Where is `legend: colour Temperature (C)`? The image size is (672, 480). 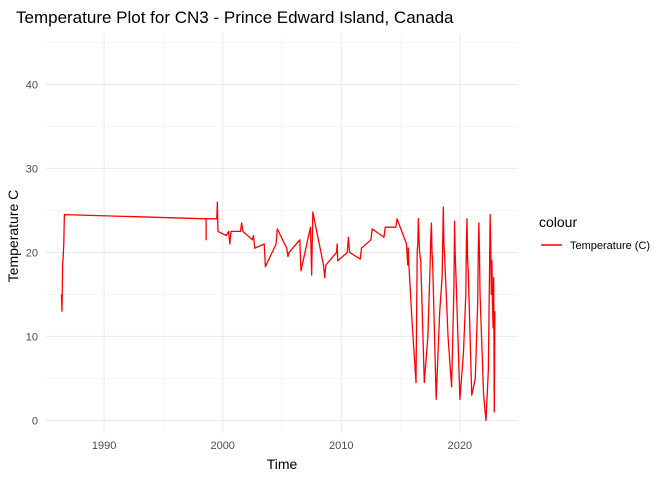
legend: colour Temperature (C) is located at coordinates (594, 233).